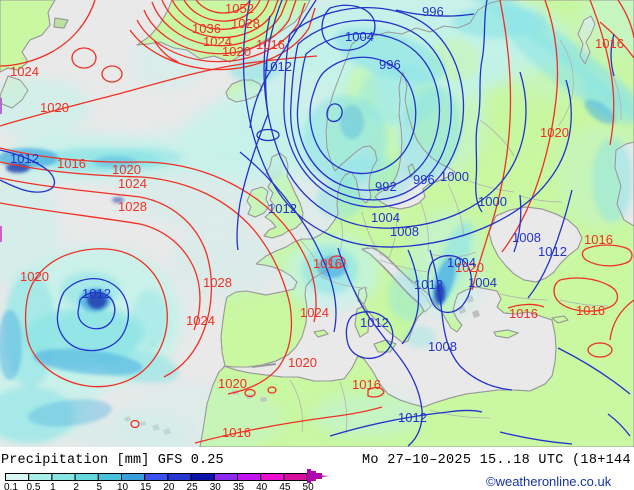 The height and width of the screenshot is (490, 634). Describe the element at coordinates (216, 486) in the screenshot. I see `svg-text: 30` at that location.